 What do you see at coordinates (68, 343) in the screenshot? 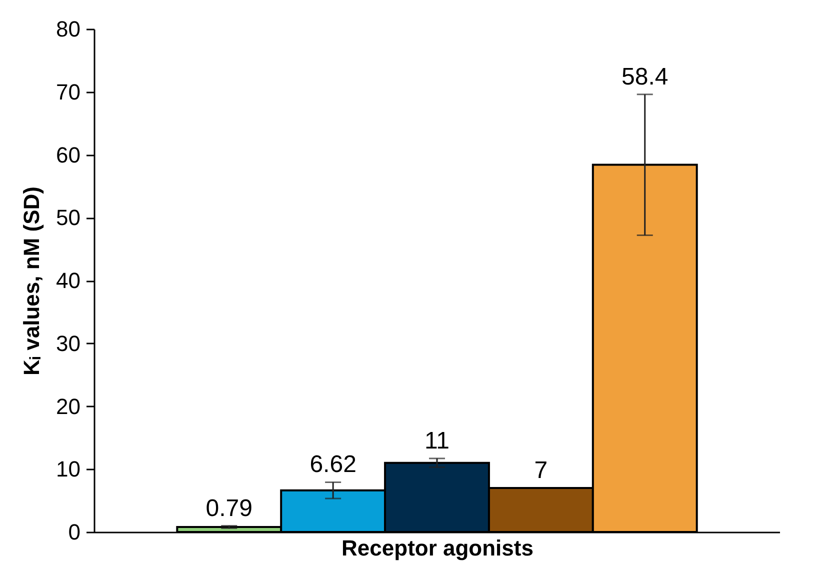
I see `y-tick-label: 30` at bounding box center [68, 343].